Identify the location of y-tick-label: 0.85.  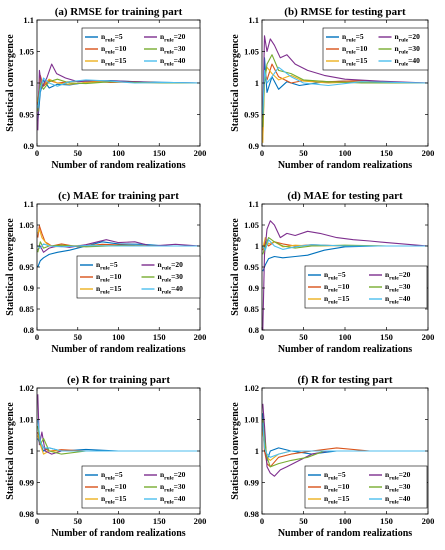
(251, 309).